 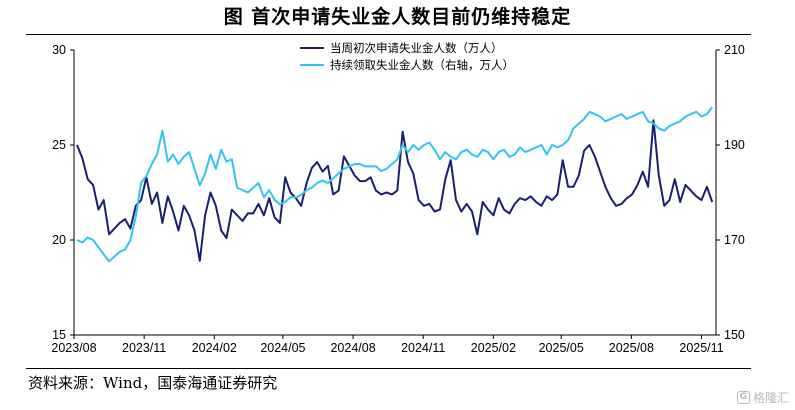 What do you see at coordinates (734, 145) in the screenshot?
I see `right-tick-label: 190` at bounding box center [734, 145].